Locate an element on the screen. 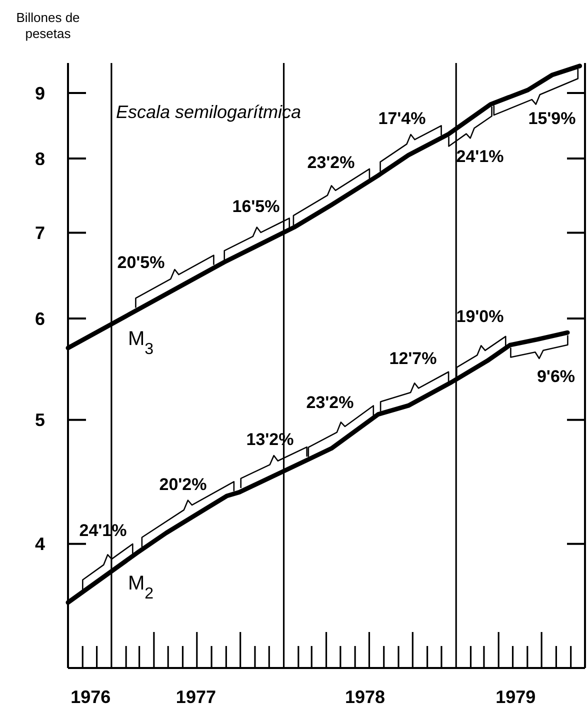  series-label: M$_{2}$ is located at coordinates (141, 587).